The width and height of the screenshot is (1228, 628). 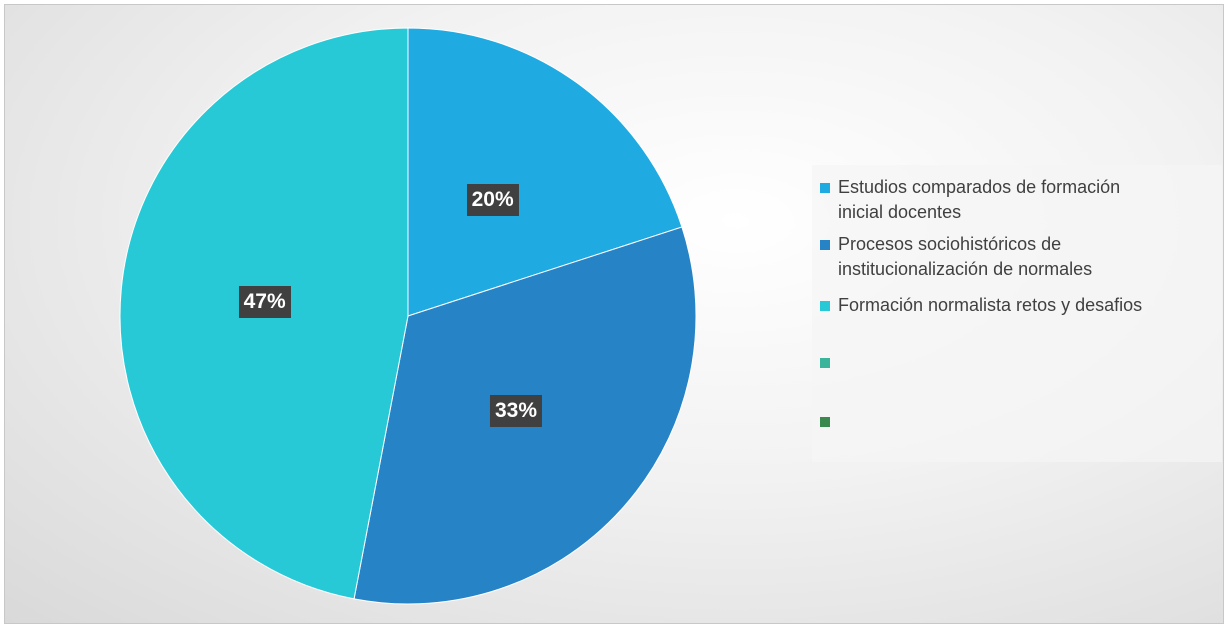 What do you see at coordinates (516, 411) in the screenshot?
I see `data-label: 33%` at bounding box center [516, 411].